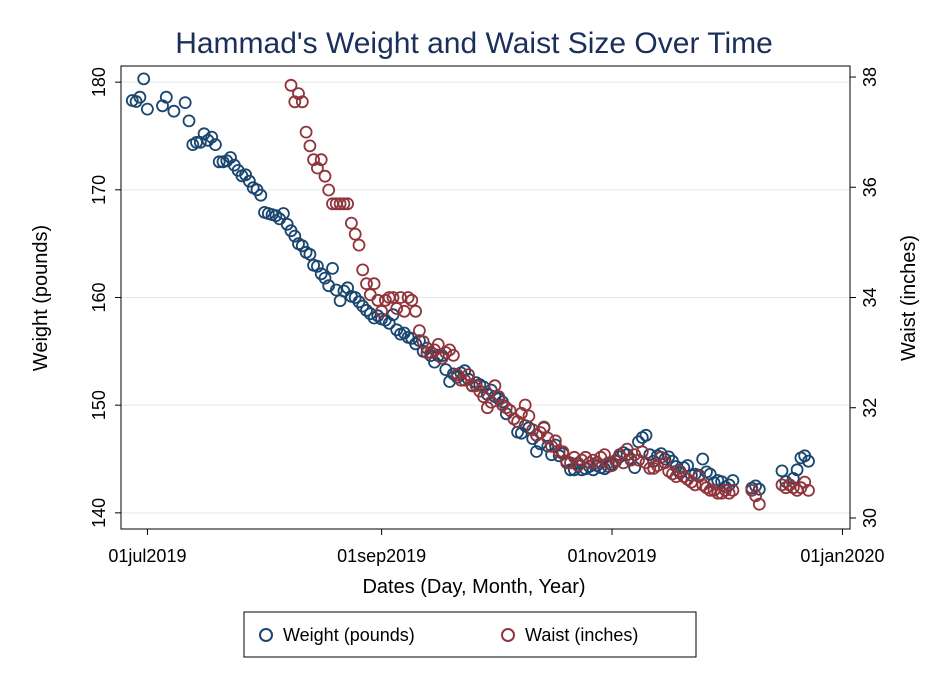 This screenshot has width=949, height=690. What do you see at coordinates (99, 190) in the screenshot?
I see `left-tick-label: 170` at bounding box center [99, 190].